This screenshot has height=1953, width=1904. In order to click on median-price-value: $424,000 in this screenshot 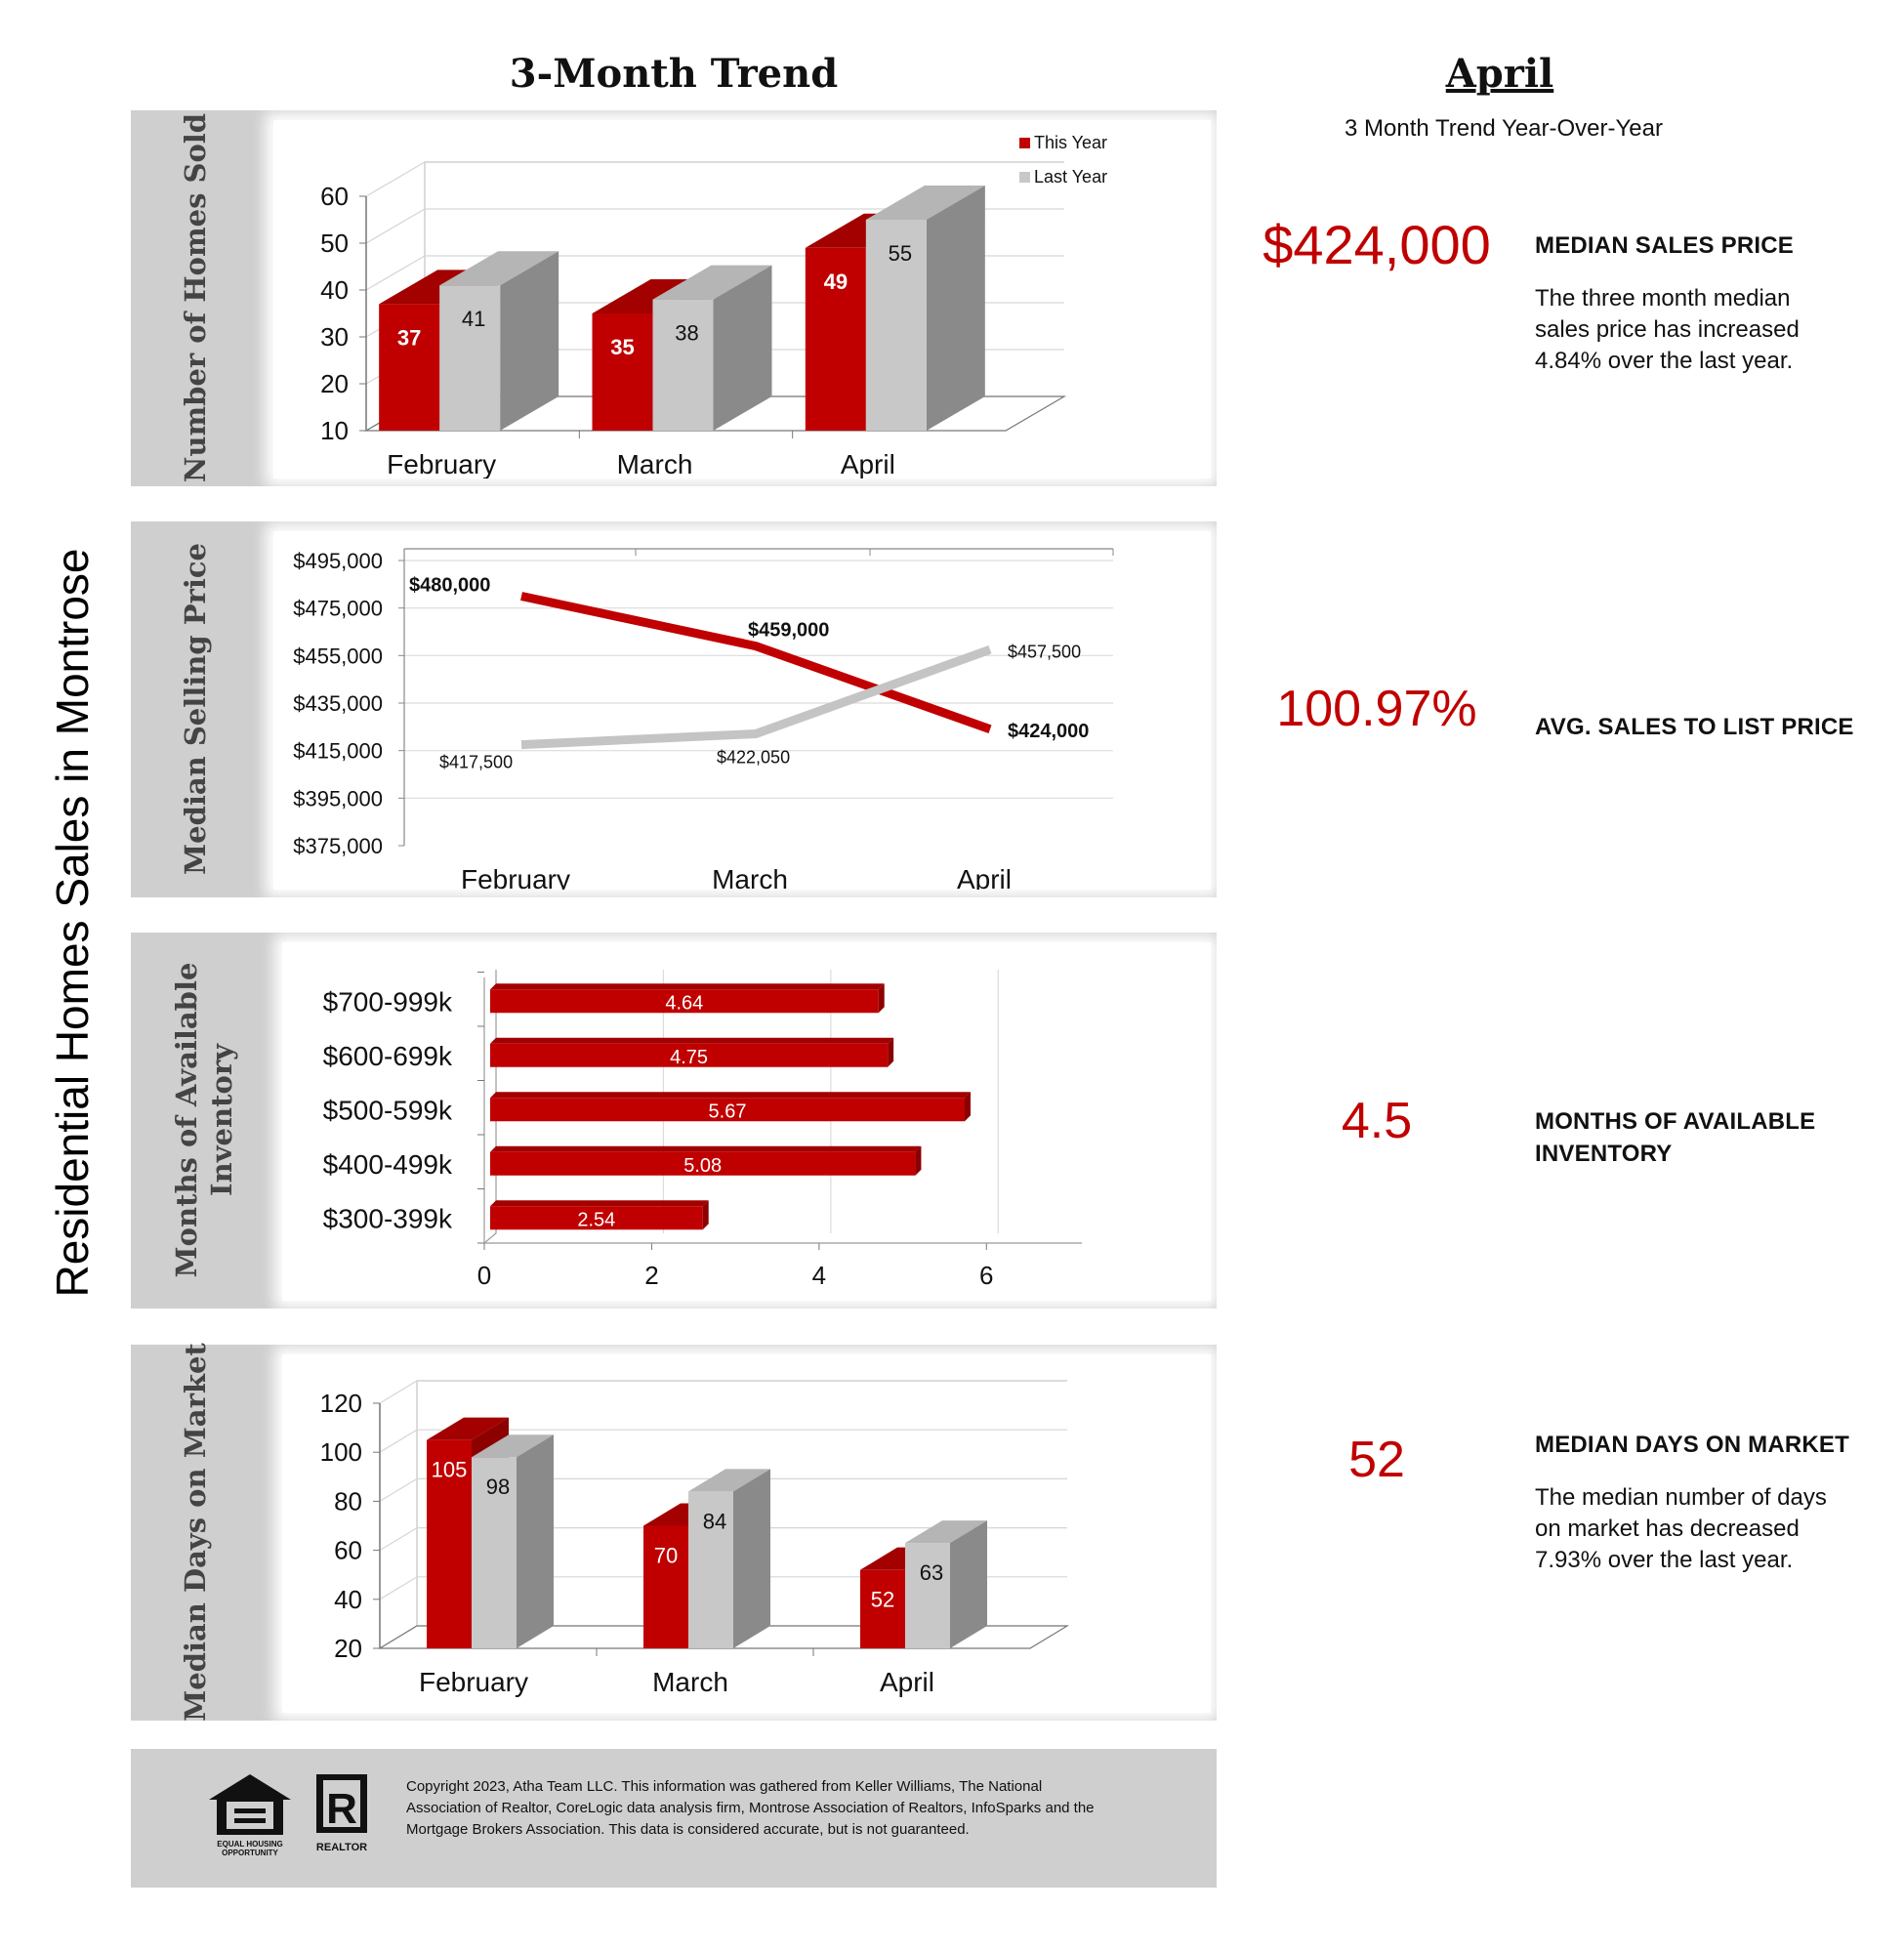, I will do `click(1376, 244)`.